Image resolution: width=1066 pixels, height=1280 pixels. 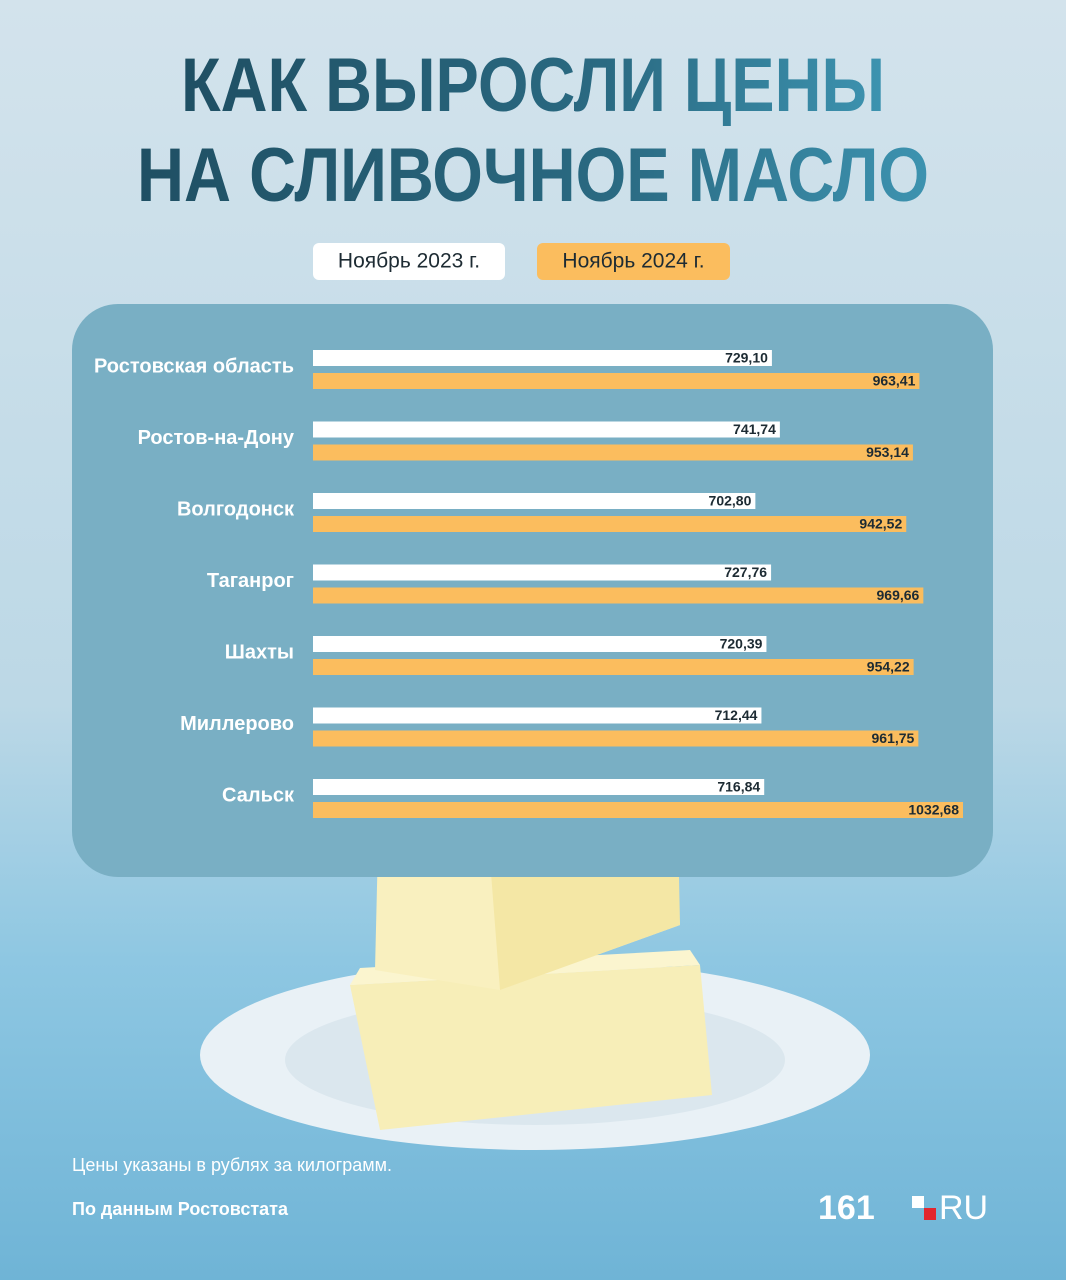 What do you see at coordinates (738, 787) in the screenshot?
I see `value-label: 716,84` at bounding box center [738, 787].